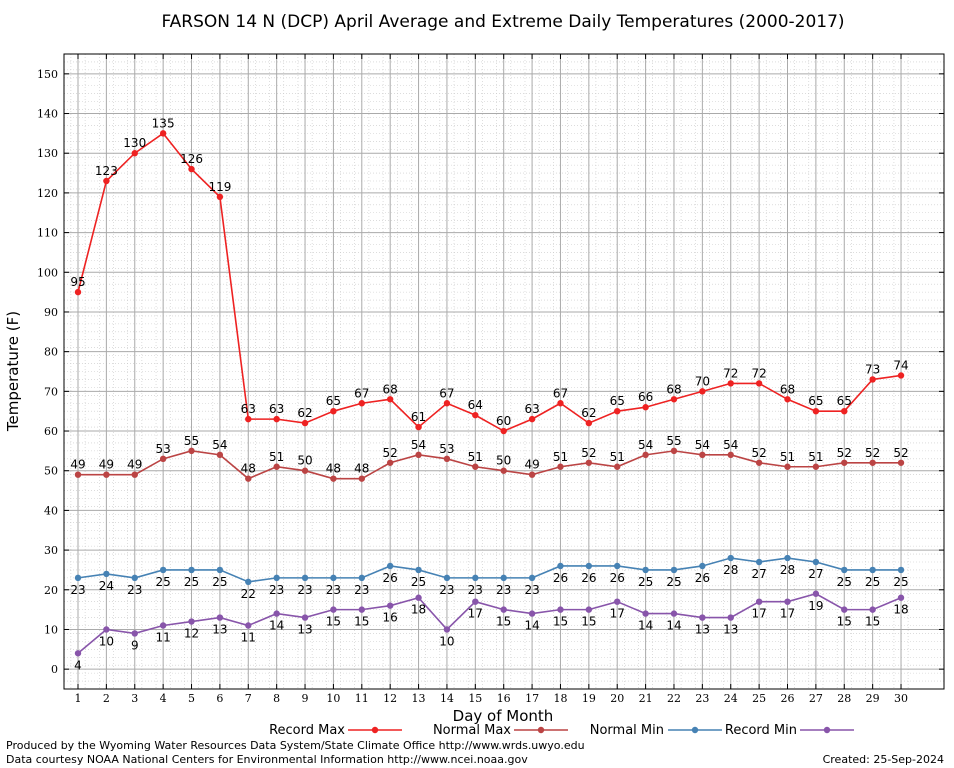 Image resolution: width=954 pixels, height=768 pixels. What do you see at coordinates (106, 641) in the screenshot?
I see `data-label: 10` at bounding box center [106, 641].